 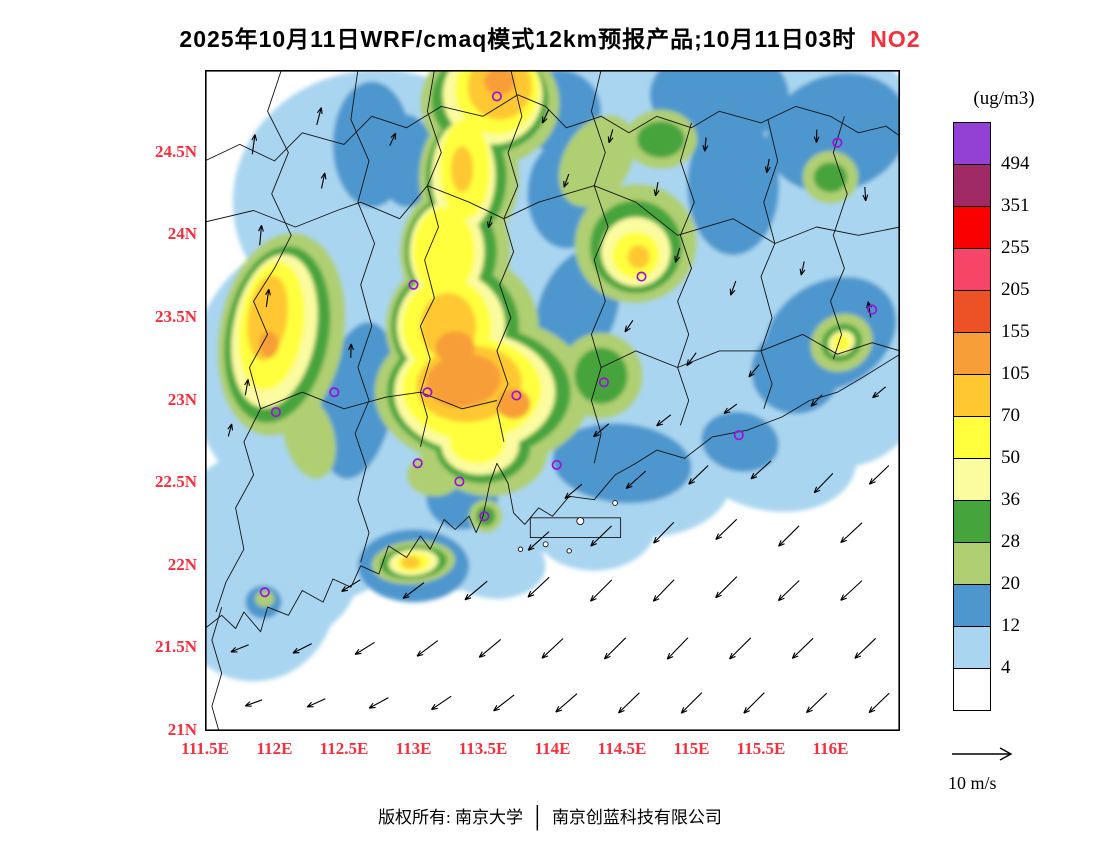 What do you see at coordinates (274, 748) in the screenshot?
I see `lon-axis-label: 112E` at bounding box center [274, 748].